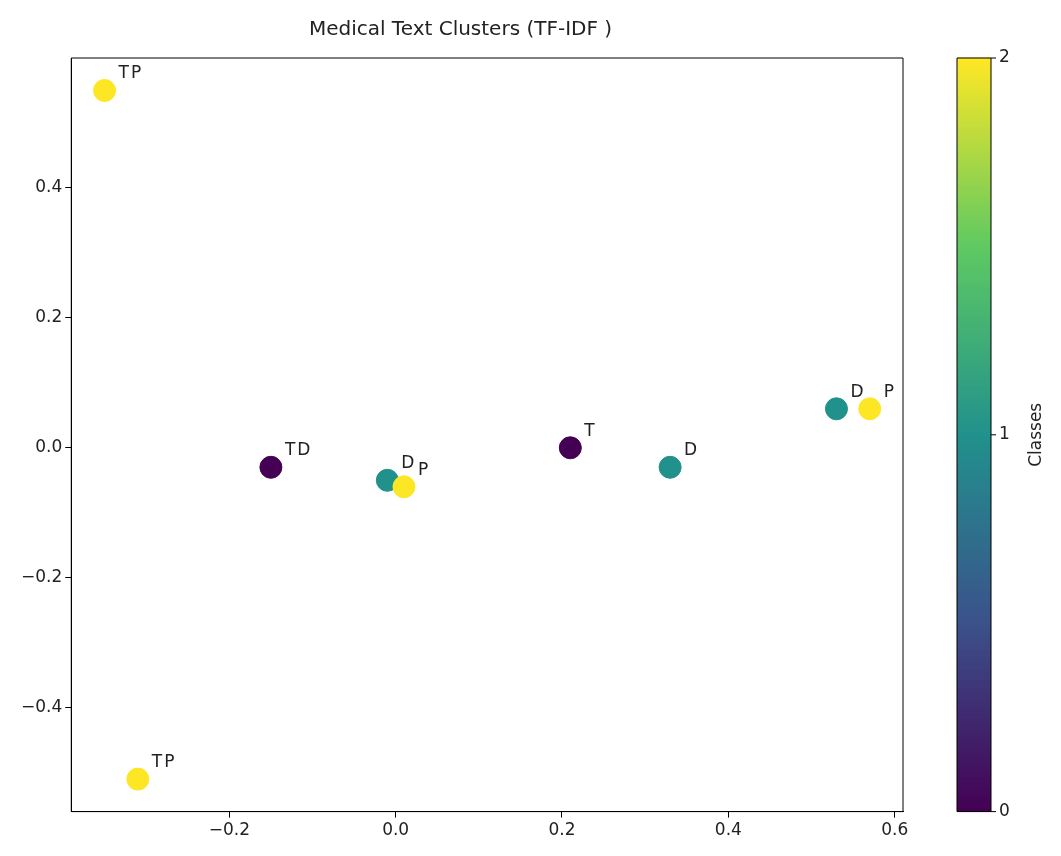 The width and height of the screenshot is (1061, 856). Describe the element at coordinates (396, 829) in the screenshot. I see `x-tick-label: 0.0` at that location.